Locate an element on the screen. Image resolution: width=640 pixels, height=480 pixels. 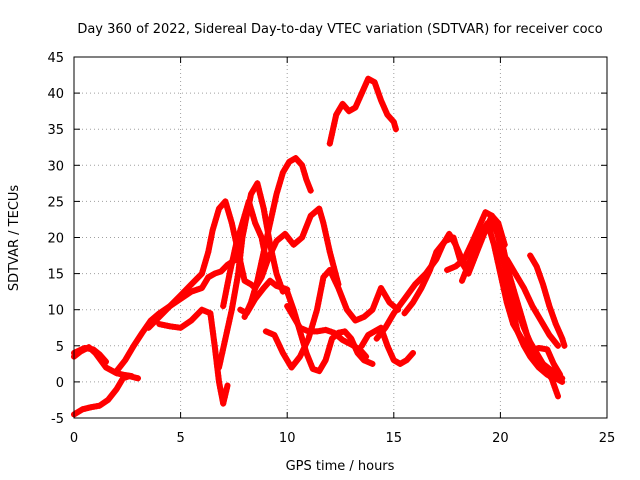
x-tick-label: 15 is located at coordinates (394, 438).